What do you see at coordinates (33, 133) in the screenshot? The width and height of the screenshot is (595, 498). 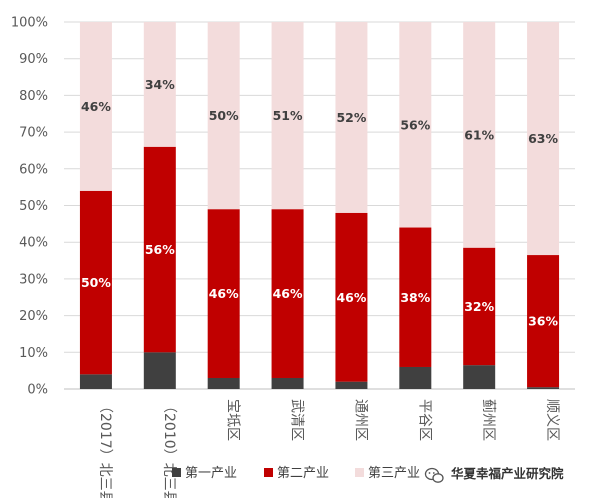 I see `y-tick-label: 70%` at bounding box center [33, 133].